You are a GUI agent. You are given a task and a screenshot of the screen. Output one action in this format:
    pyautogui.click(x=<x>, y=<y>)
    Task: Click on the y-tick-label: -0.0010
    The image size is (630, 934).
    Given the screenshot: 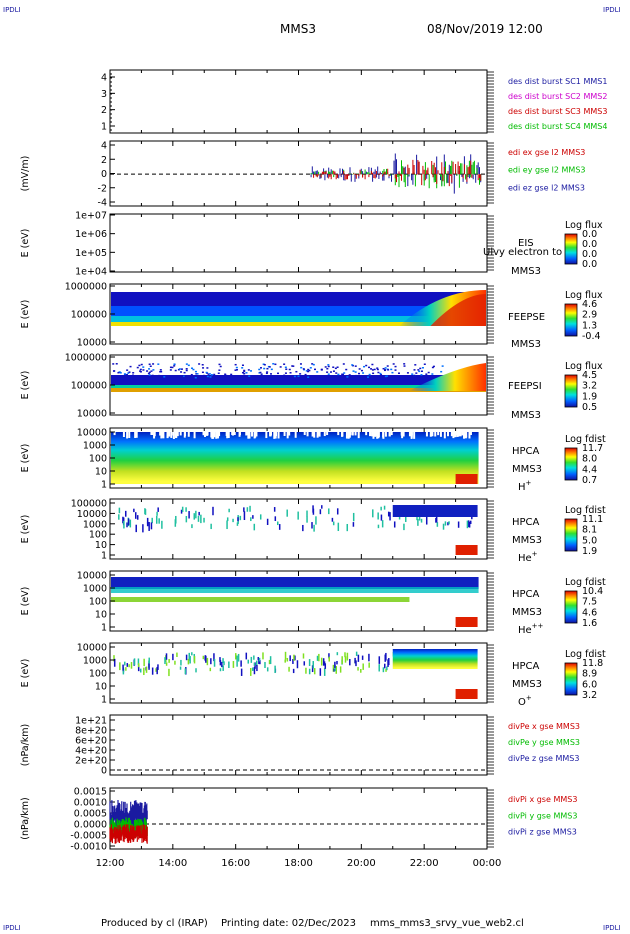 What is the action you would take?
    pyautogui.click(x=88, y=847)
    